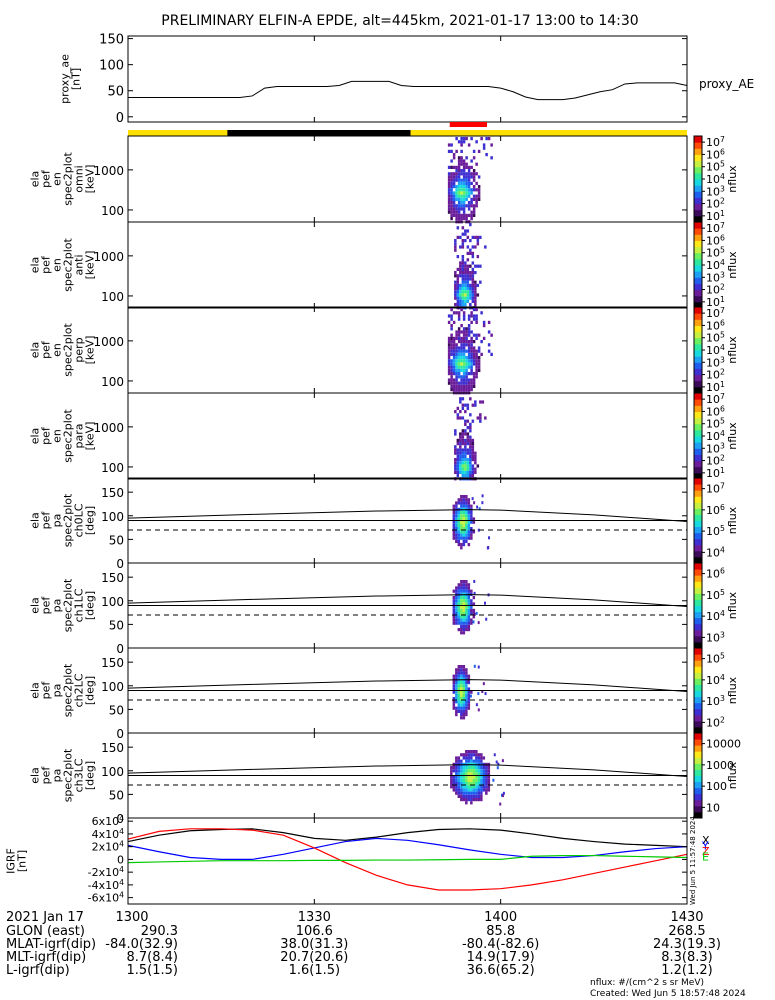  I want to click on pitch-angle-spectrogram-ch1LC-colorbar-segment, so click(698, 602).